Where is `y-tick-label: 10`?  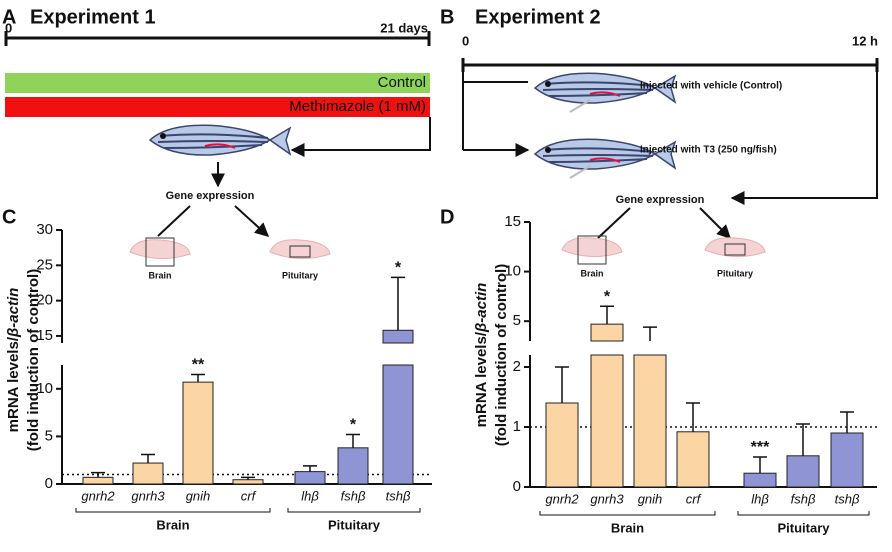
y-tick-label: 10 is located at coordinates (44, 388).